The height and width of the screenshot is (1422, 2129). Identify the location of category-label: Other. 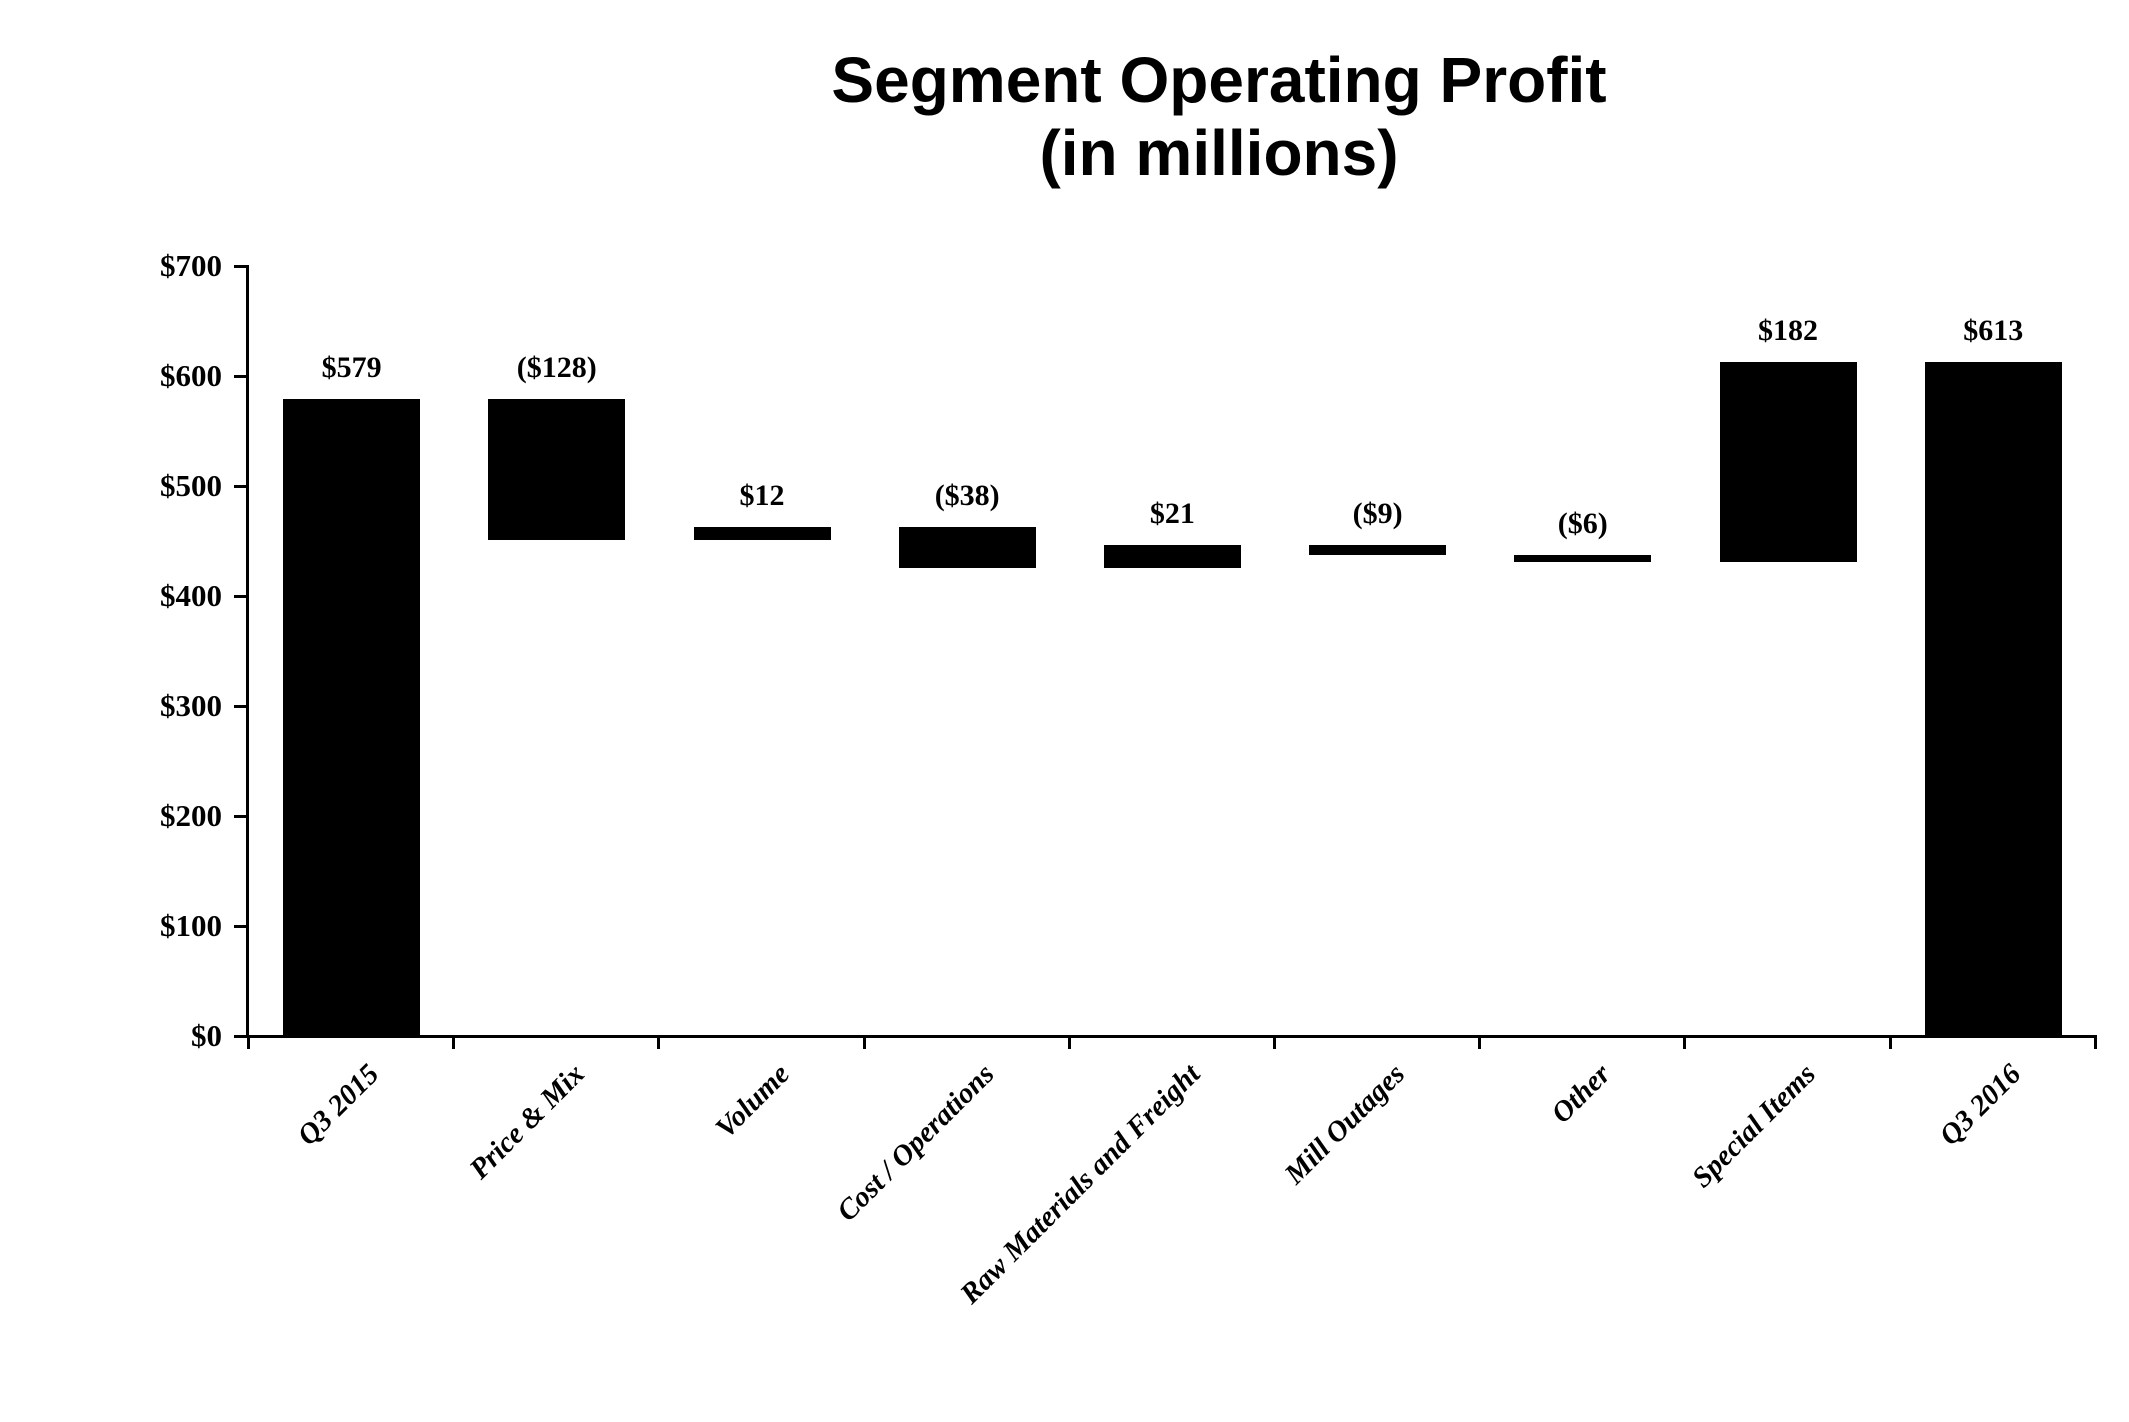
(1580, 1094).